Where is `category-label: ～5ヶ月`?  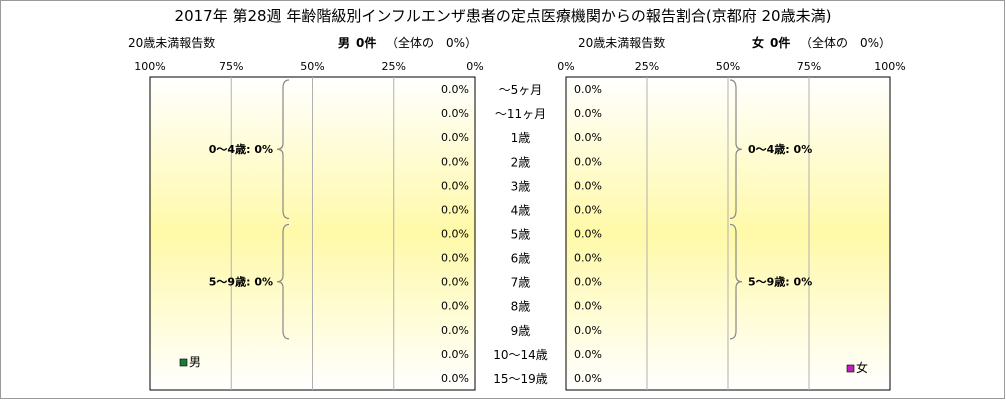
category-label: ～5ヶ月 is located at coordinates (521, 90).